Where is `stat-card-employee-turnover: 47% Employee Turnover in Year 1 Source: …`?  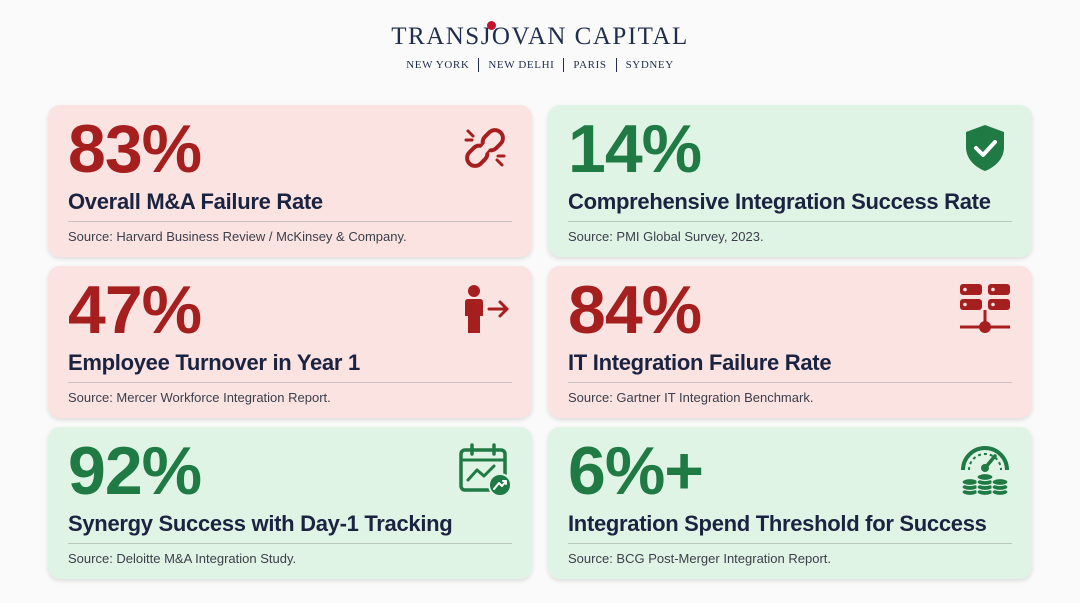 stat-card-employee-turnover: 47% Employee Turnover in Year 1 Source: … is located at coordinates (290, 342).